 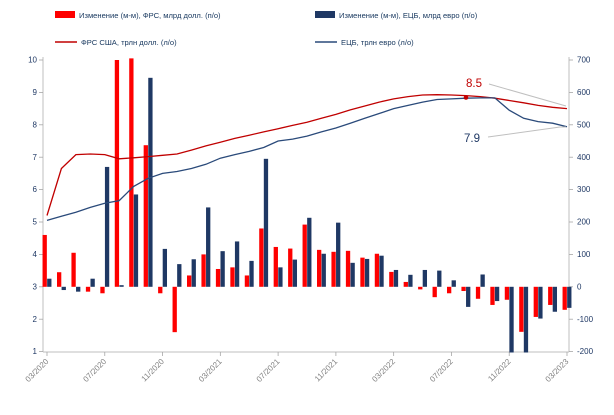 I want to click on x-axis-tick-label: 07/2020, so click(x=94, y=370).